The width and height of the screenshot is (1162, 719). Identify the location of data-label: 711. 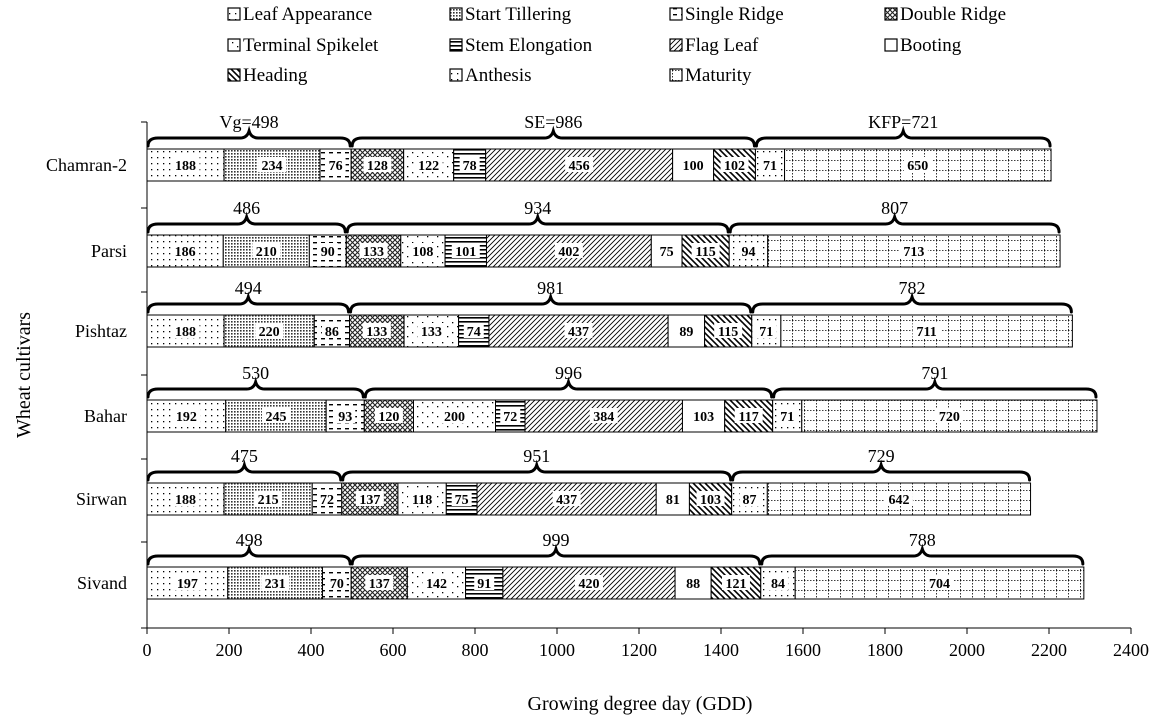
(926, 332).